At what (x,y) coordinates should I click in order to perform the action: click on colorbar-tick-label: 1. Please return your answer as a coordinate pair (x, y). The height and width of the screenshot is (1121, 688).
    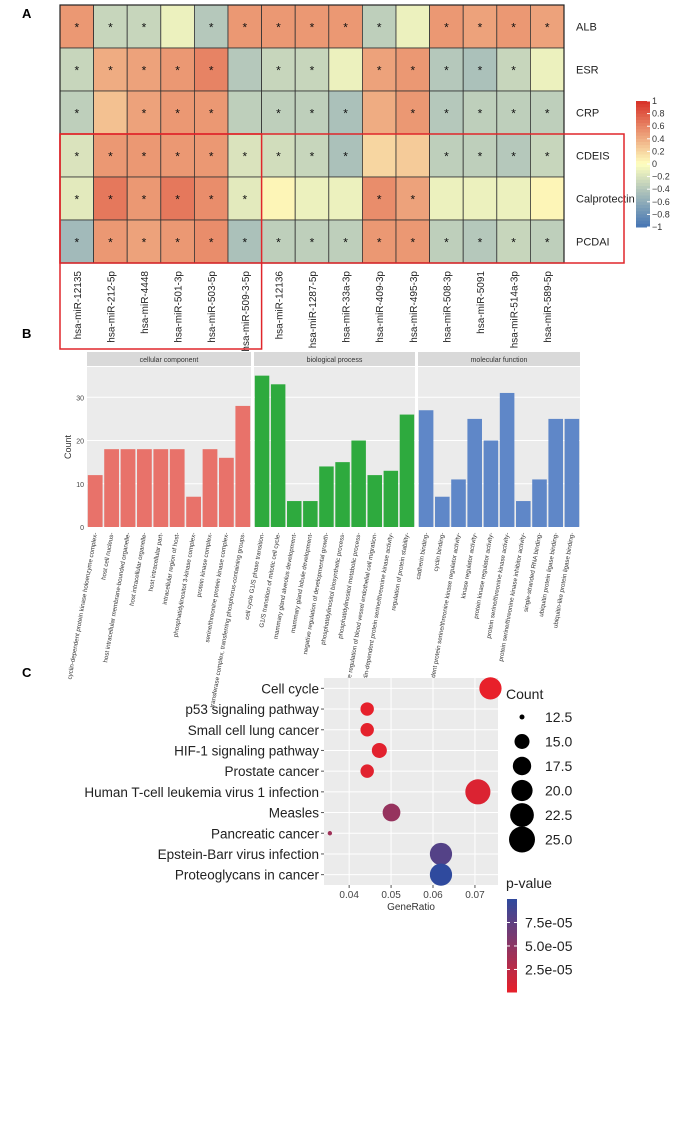
    Looking at the image, I should click on (654, 101).